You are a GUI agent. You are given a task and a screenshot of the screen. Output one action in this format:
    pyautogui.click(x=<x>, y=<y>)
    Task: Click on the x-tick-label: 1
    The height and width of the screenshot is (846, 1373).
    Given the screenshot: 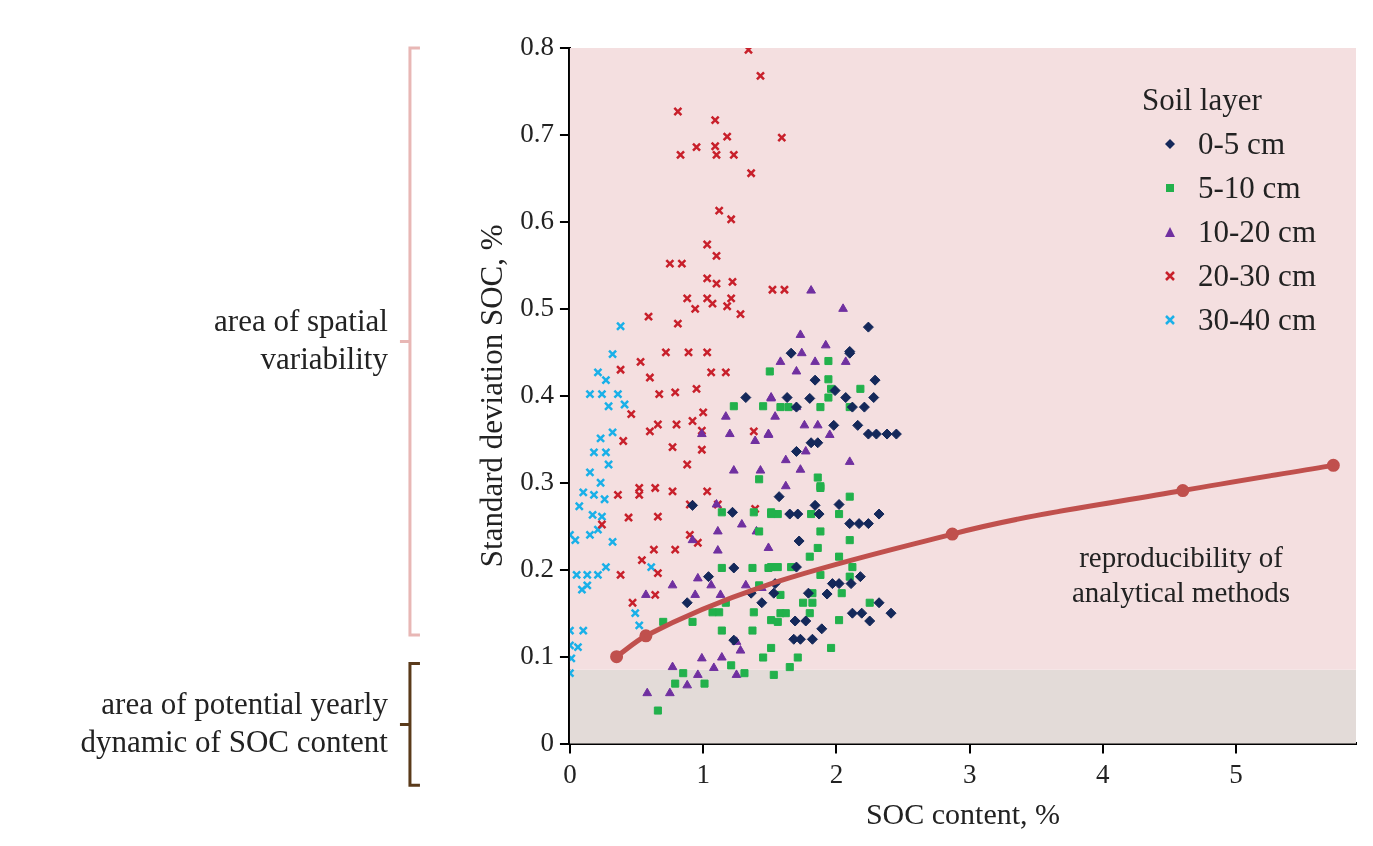 What is the action you would take?
    pyautogui.click(x=703, y=773)
    